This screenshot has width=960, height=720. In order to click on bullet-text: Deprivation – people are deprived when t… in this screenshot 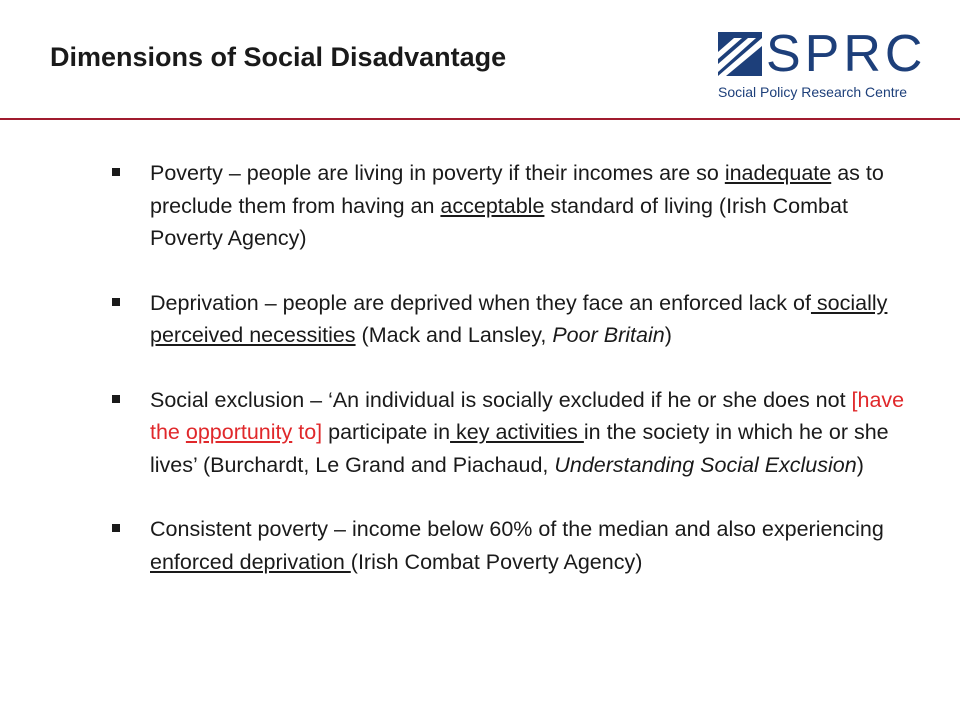, I will do `click(480, 302)`.